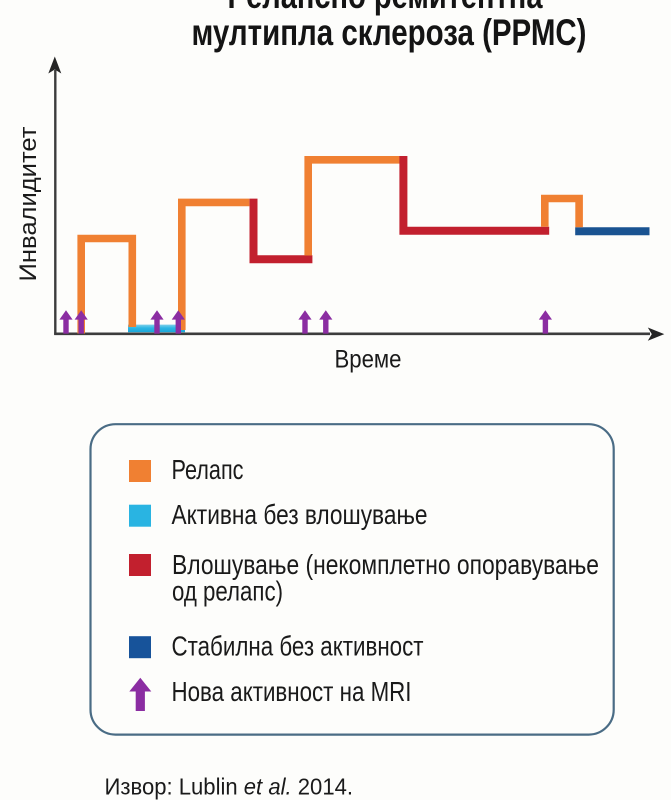 This screenshot has width=671, height=800. I want to click on svg-text: Релапсно ремитентна, so click(385, 8).